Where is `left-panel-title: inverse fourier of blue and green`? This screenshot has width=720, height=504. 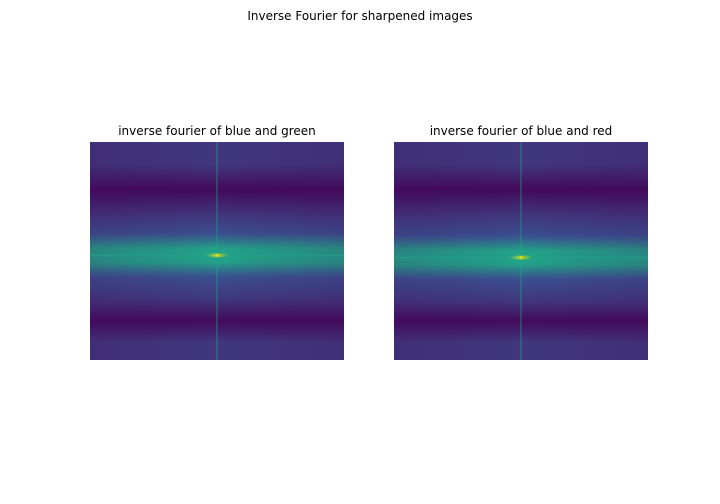
left-panel-title: inverse fourier of blue and green is located at coordinates (217, 131).